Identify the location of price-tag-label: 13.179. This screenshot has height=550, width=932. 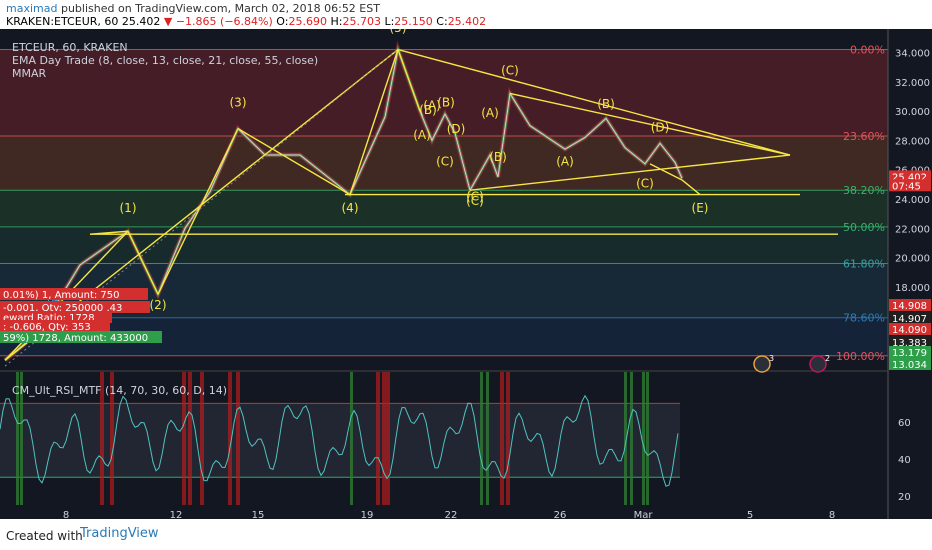
(909, 353).